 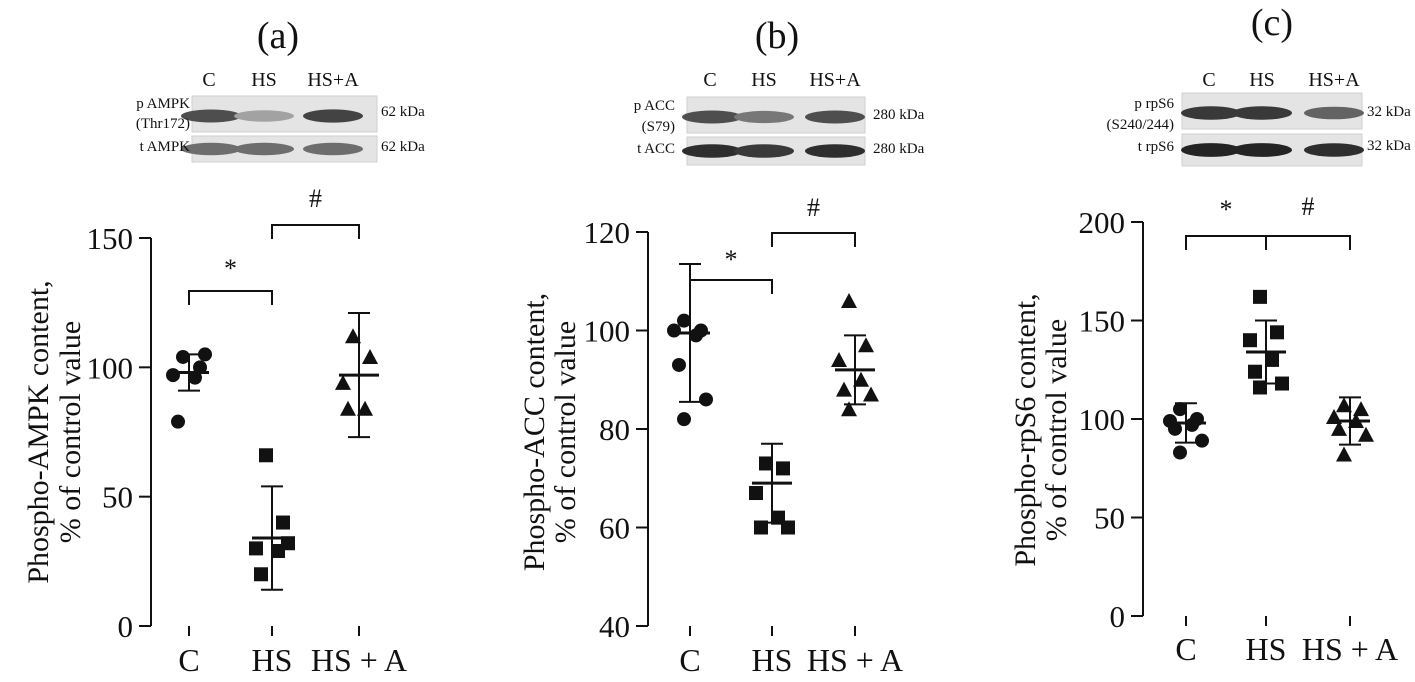 I want to click on y-axis-label: Phospho-rpS6 content,, so click(x=1025, y=429).